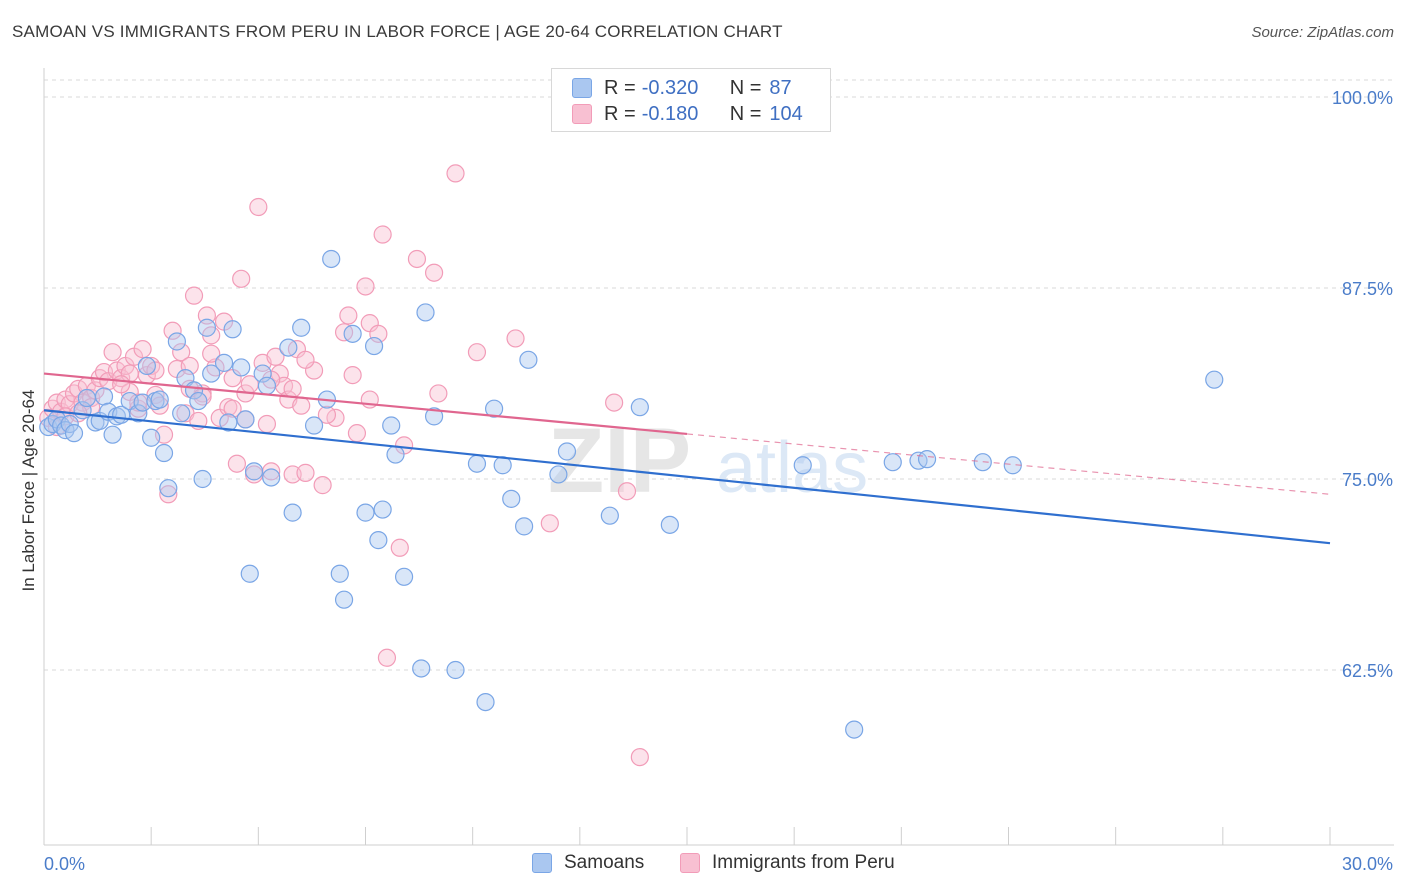 The image size is (1406, 892). I want to click on legend-r-value: -0.320, so click(670, 87).